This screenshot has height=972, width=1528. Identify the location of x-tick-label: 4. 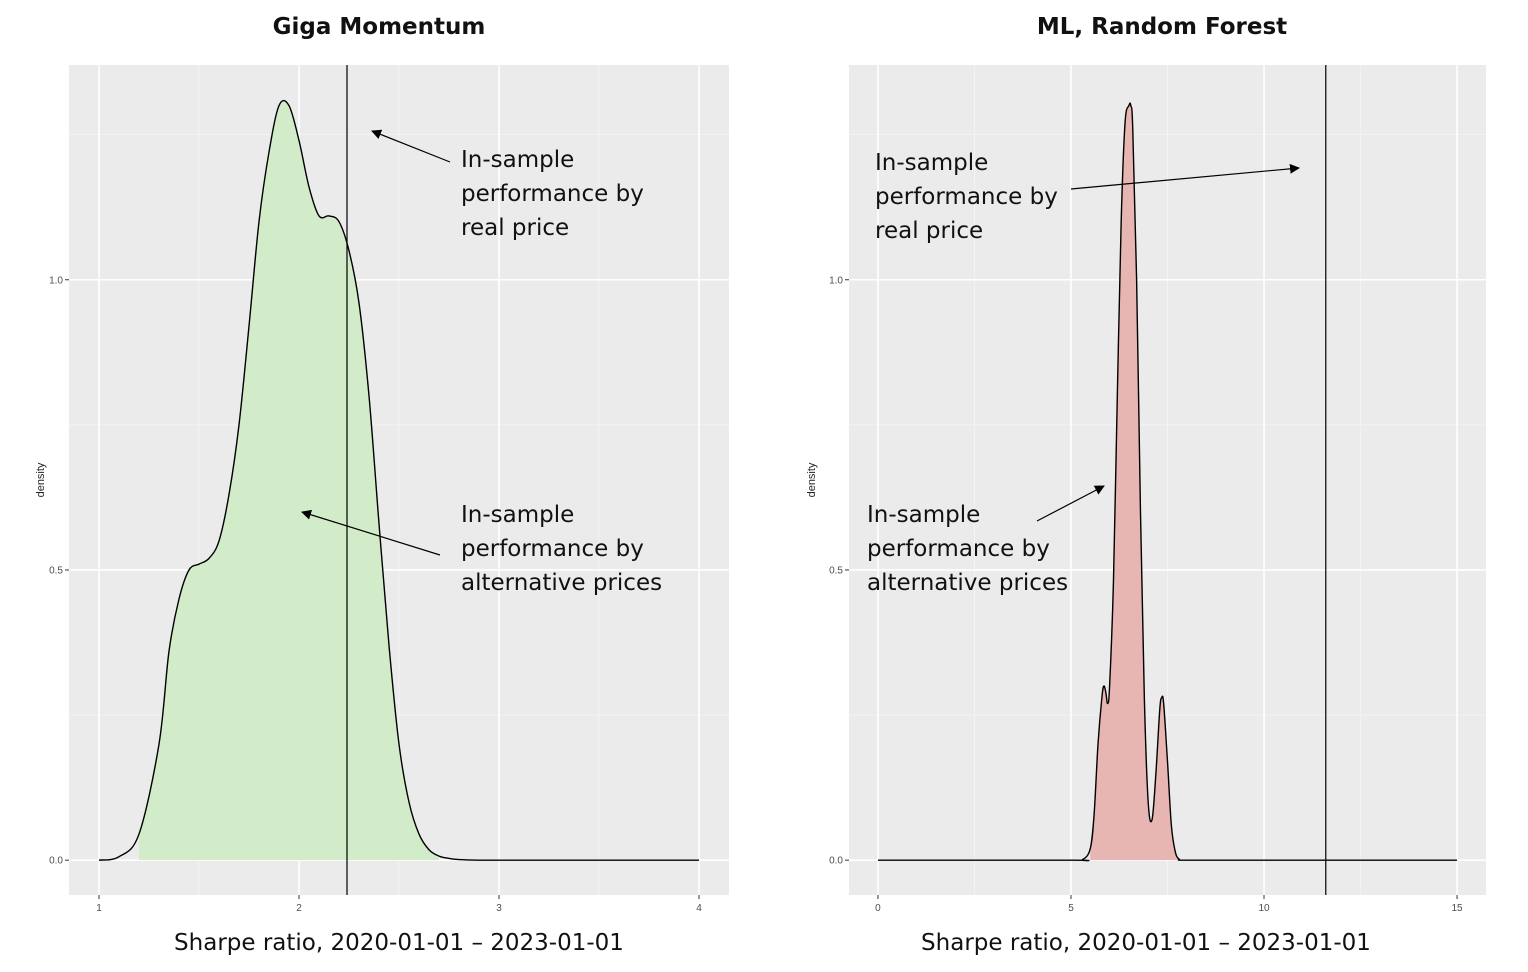
(699, 908).